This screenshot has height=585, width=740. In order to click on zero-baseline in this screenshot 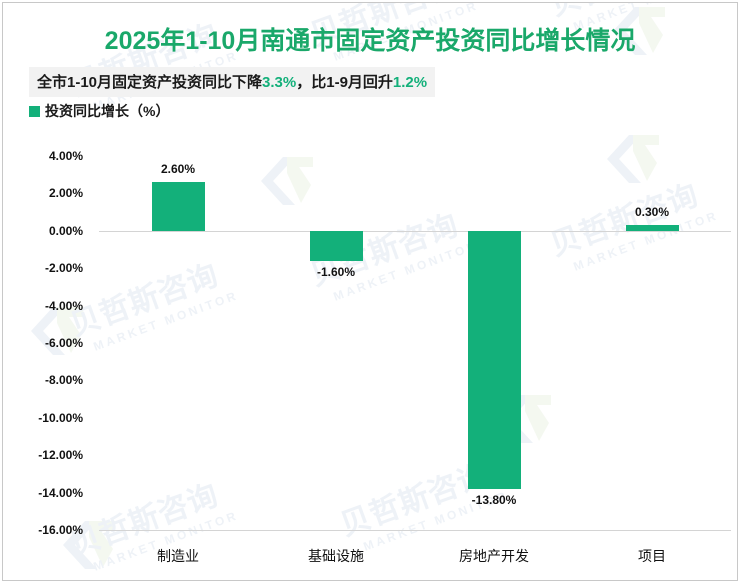, I will do `click(415, 231)`.